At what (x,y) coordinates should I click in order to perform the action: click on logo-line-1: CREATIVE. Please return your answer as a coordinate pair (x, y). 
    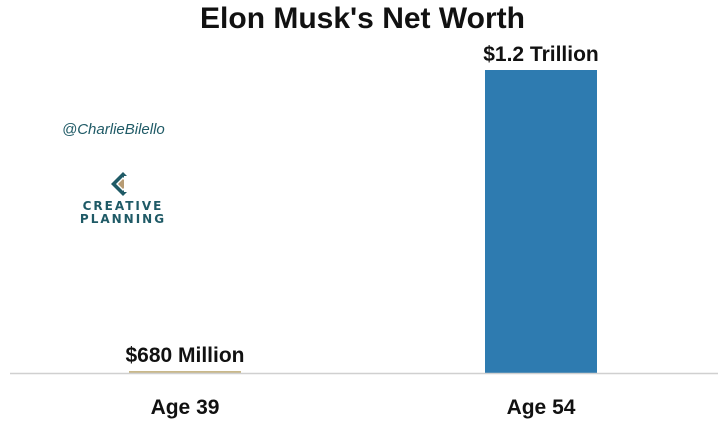
    Looking at the image, I should click on (123, 206).